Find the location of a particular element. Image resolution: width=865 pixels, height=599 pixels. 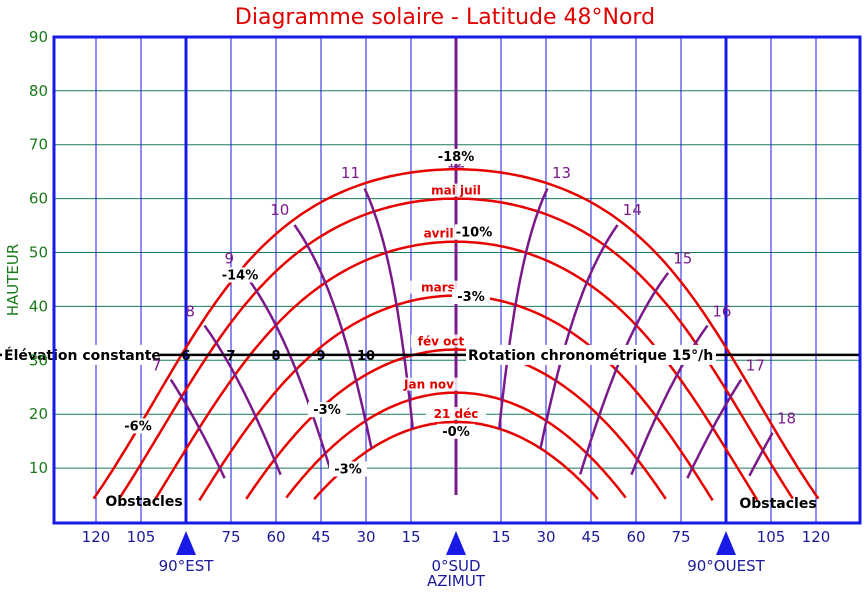

y-tick-label: 70 is located at coordinates (38, 145).